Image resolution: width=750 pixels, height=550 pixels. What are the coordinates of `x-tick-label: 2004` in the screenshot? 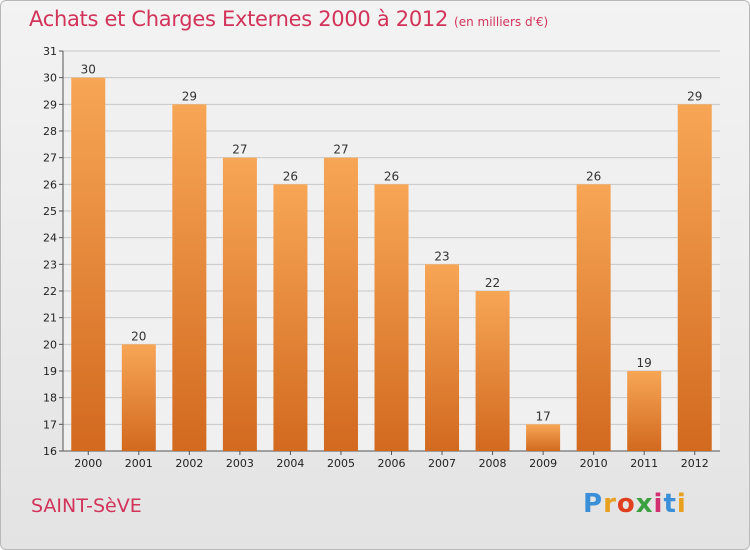 It's located at (290, 463).